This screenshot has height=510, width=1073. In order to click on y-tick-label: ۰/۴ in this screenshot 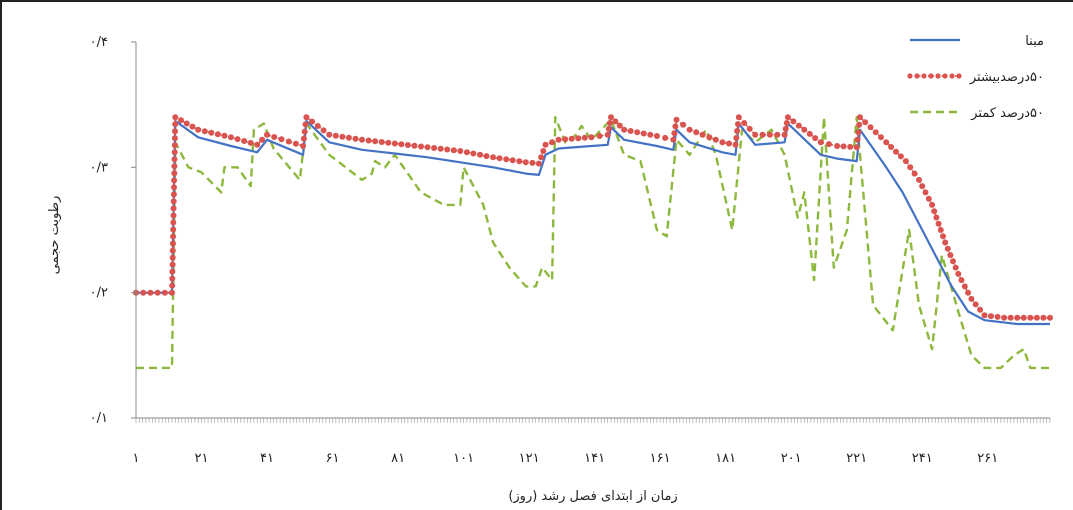, I will do `click(99, 42)`.